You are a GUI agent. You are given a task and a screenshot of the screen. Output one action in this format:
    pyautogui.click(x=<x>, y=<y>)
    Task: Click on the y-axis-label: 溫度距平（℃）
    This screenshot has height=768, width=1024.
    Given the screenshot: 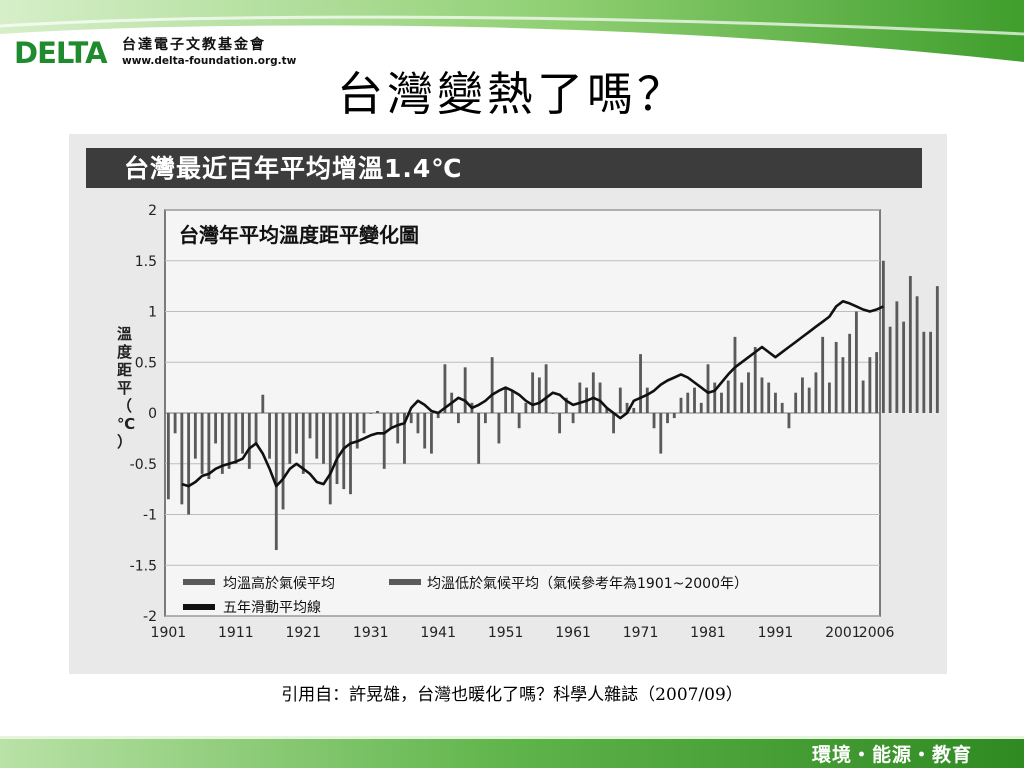 What is the action you would take?
    pyautogui.click(x=126, y=388)
    